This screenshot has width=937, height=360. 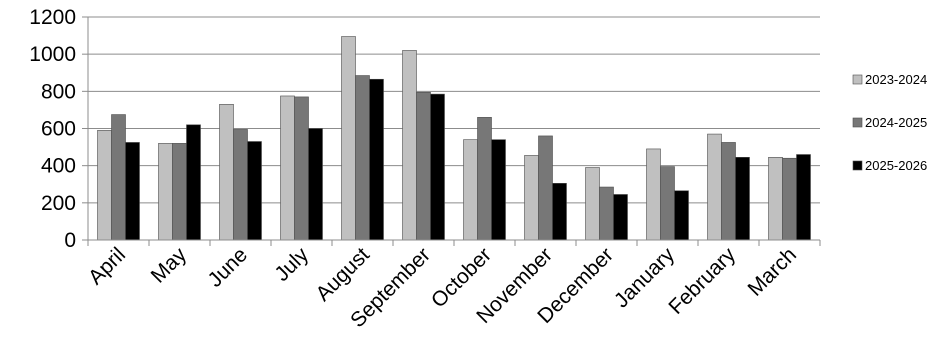 I want to click on y-tick-label: 1000, so click(x=52, y=54).